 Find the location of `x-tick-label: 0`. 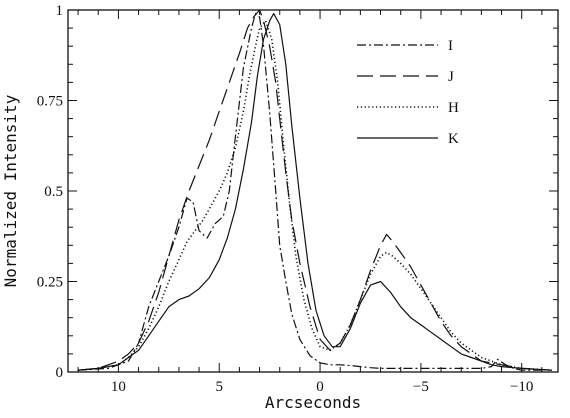

x-tick-label: 0 is located at coordinates (320, 387).